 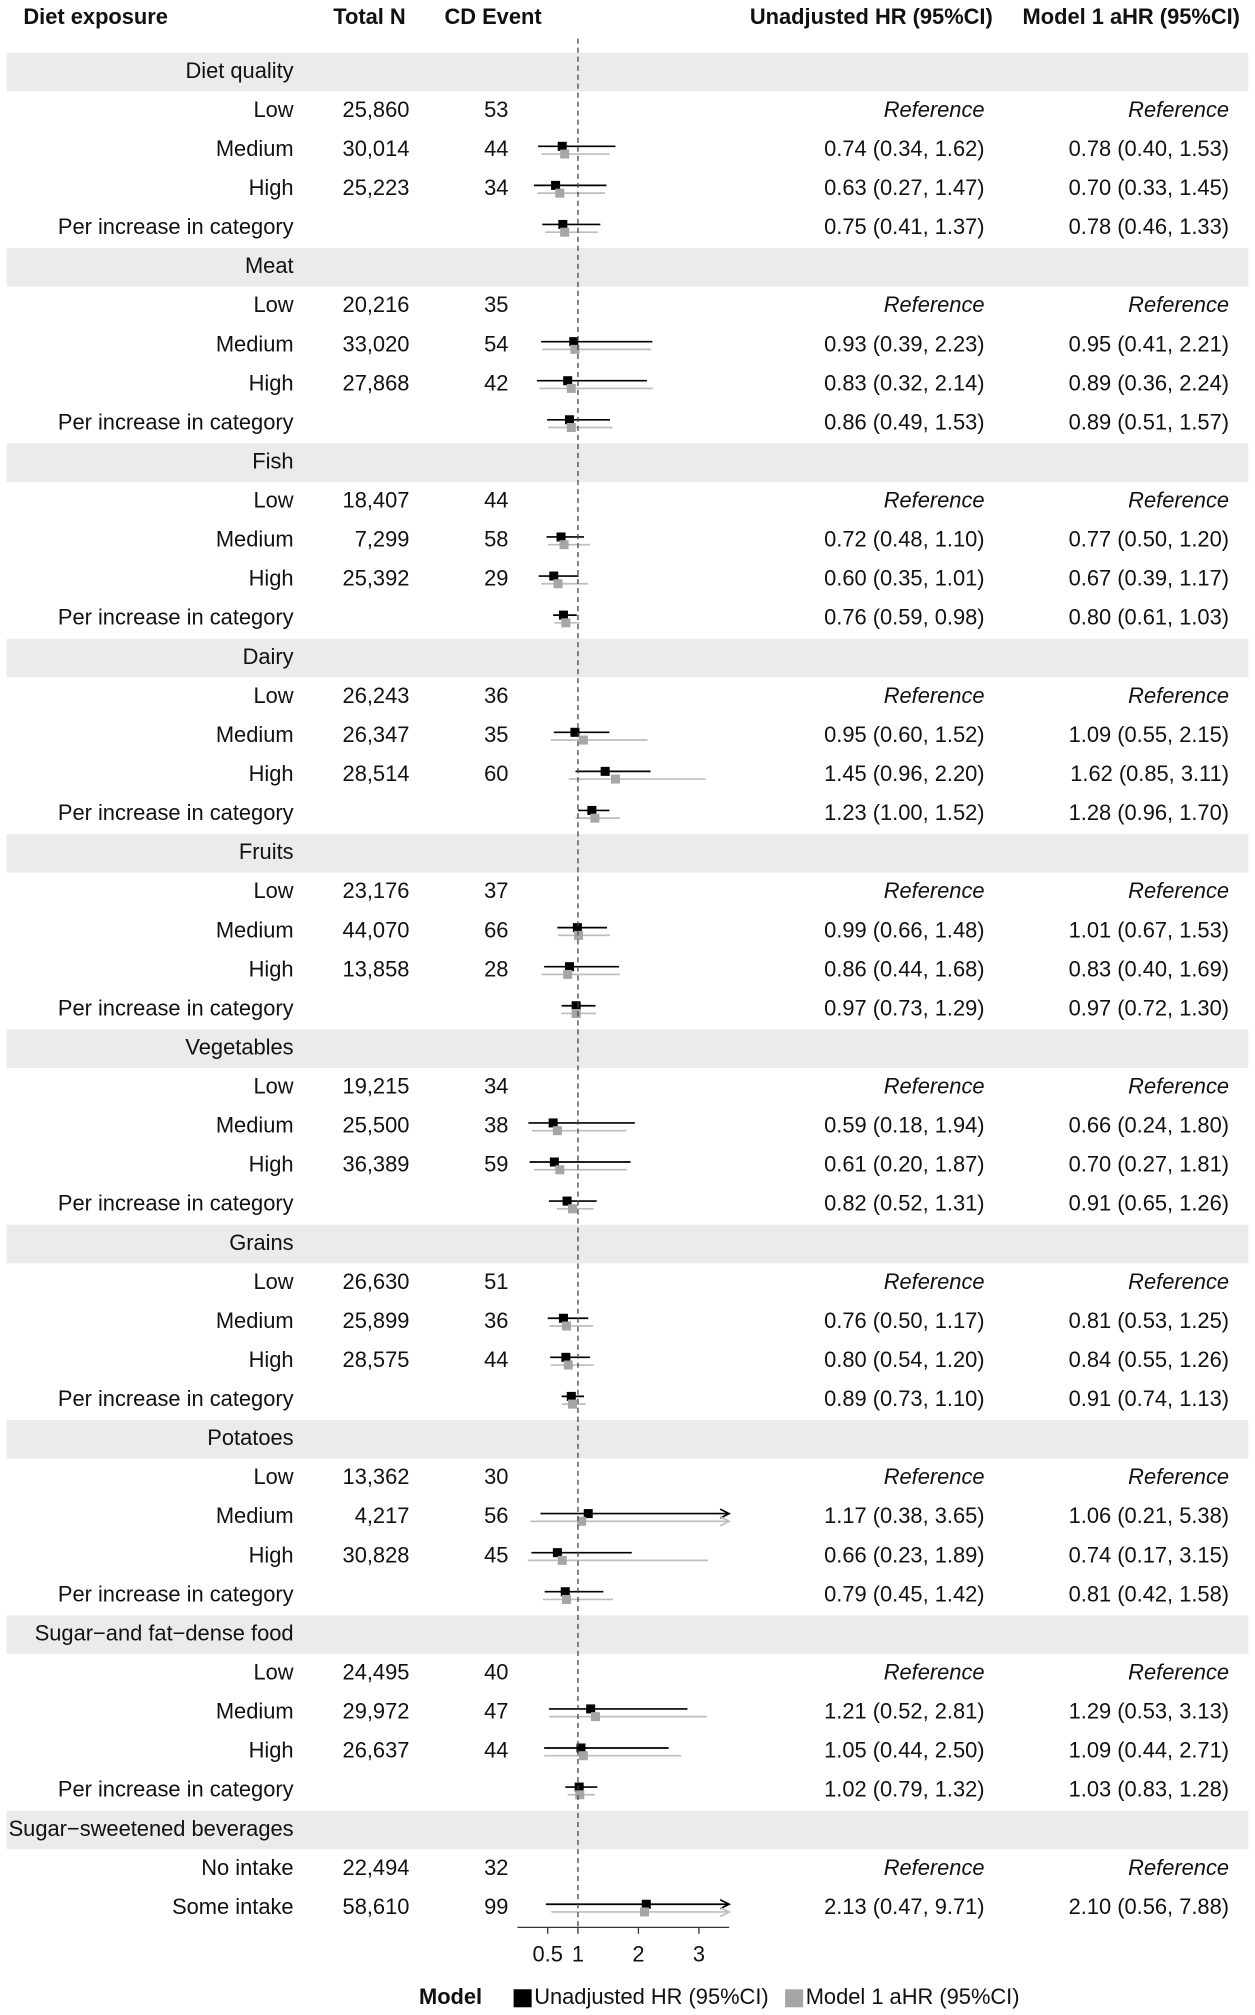 I want to click on estimate-text: 0.76 (0.59, 0.98), so click(x=904, y=617).